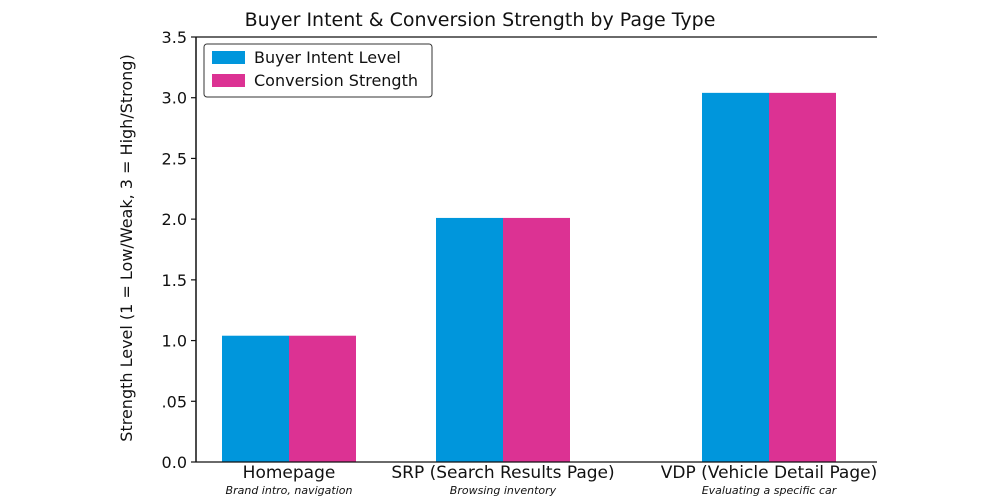 Image resolution: width=1000 pixels, height=500 pixels. I want to click on x-category-subtitle: Brand intro, navigation, so click(289, 490).